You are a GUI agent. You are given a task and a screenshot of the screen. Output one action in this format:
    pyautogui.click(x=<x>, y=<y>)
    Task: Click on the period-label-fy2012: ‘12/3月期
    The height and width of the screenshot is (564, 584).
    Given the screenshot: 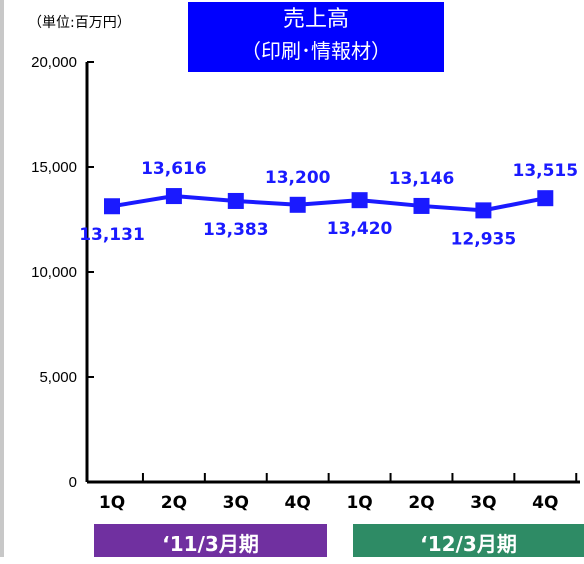 What is the action you would take?
    pyautogui.click(x=468, y=540)
    